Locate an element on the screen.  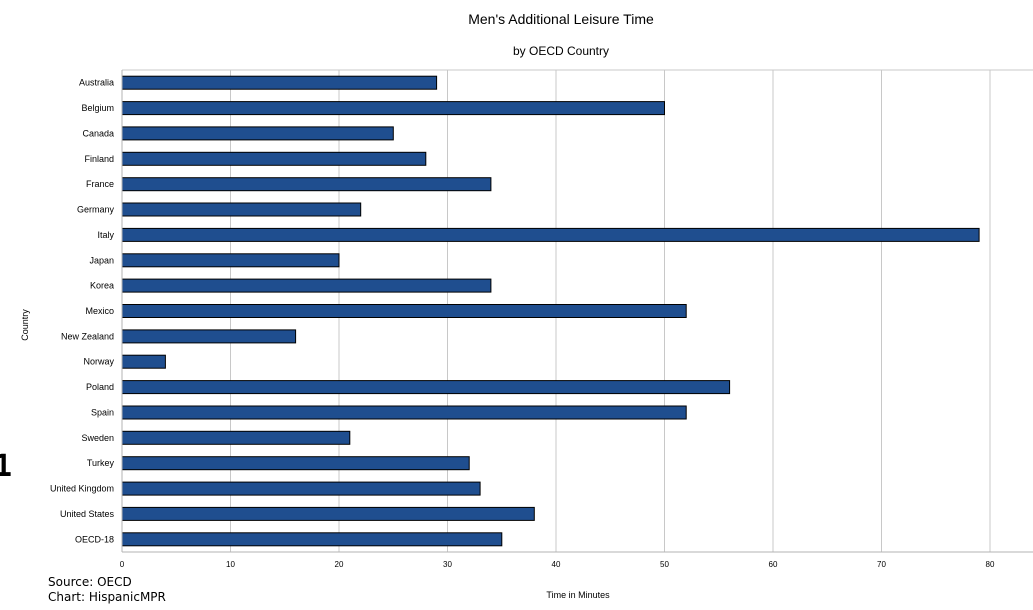
x-tick-label: 50 is located at coordinates (664, 564).